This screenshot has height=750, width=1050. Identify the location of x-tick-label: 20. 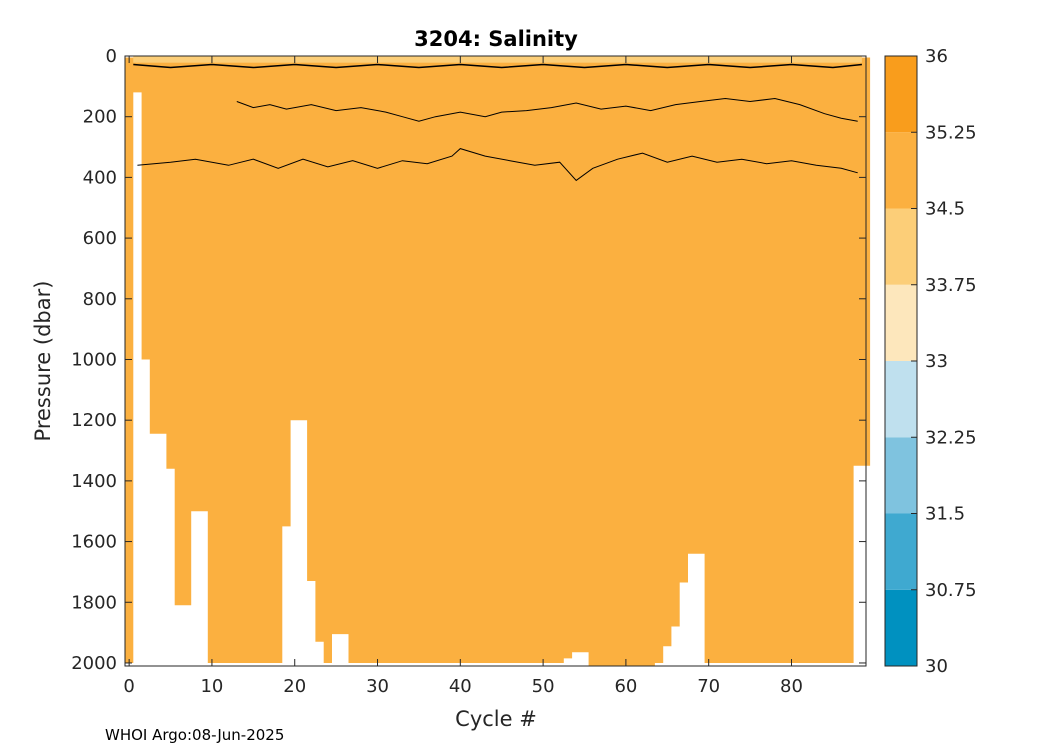
(294, 686).